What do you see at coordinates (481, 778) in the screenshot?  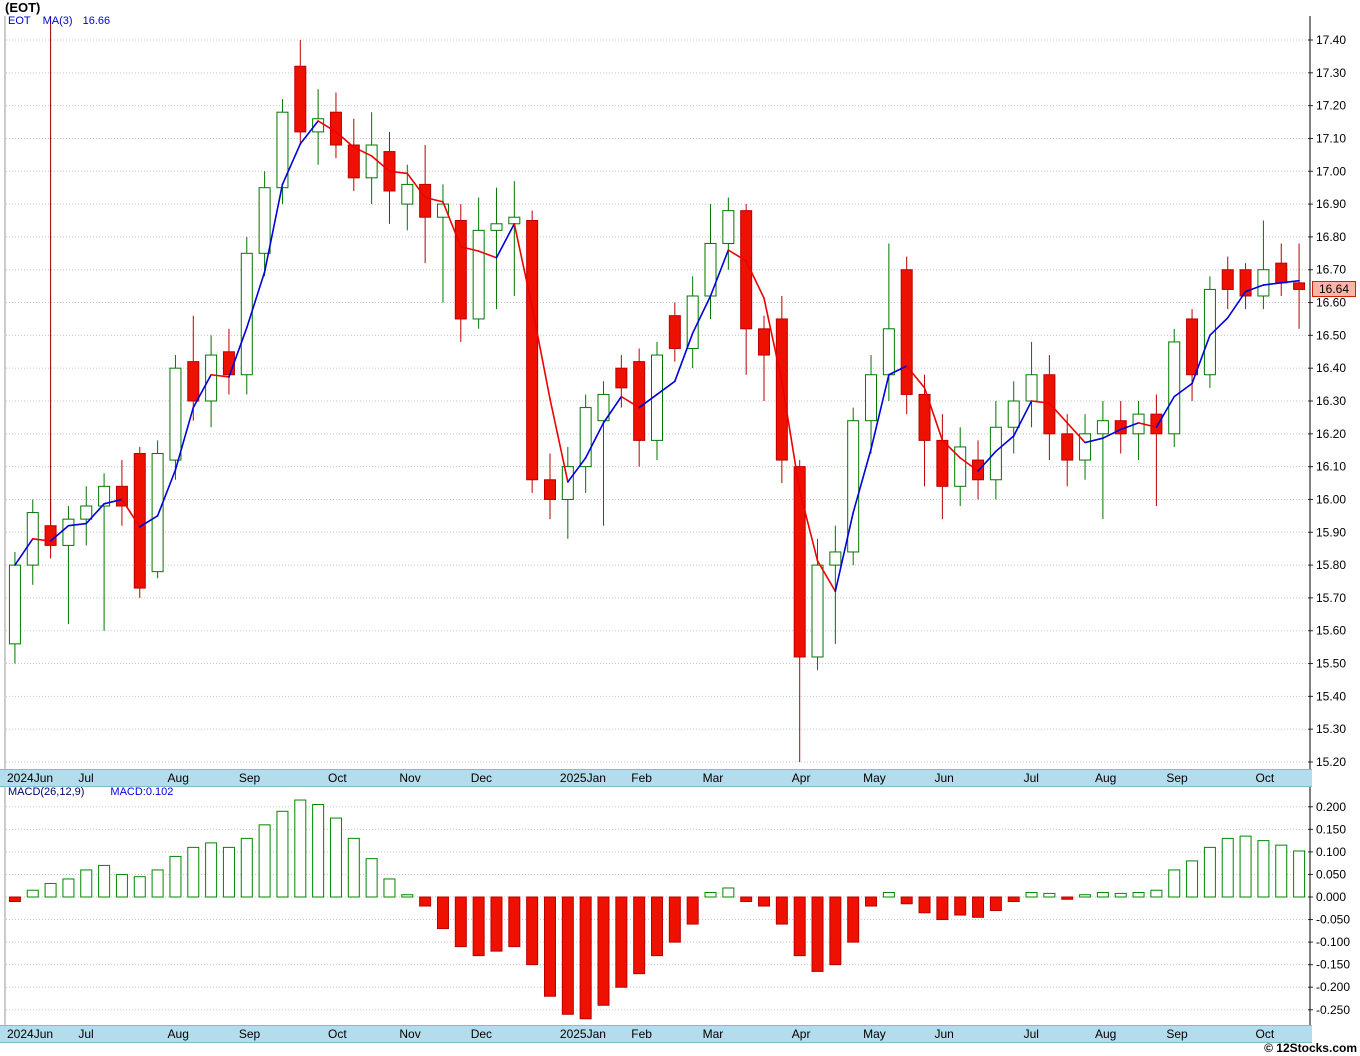 I see `month-label: Dec` at bounding box center [481, 778].